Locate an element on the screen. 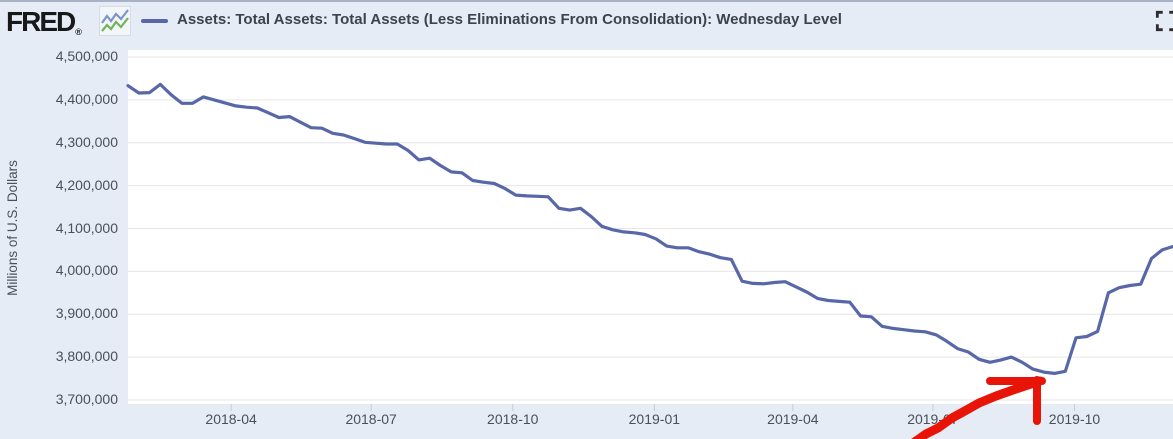 The width and height of the screenshot is (1173, 439). x-tick-label: 2019-04 is located at coordinates (793, 419).